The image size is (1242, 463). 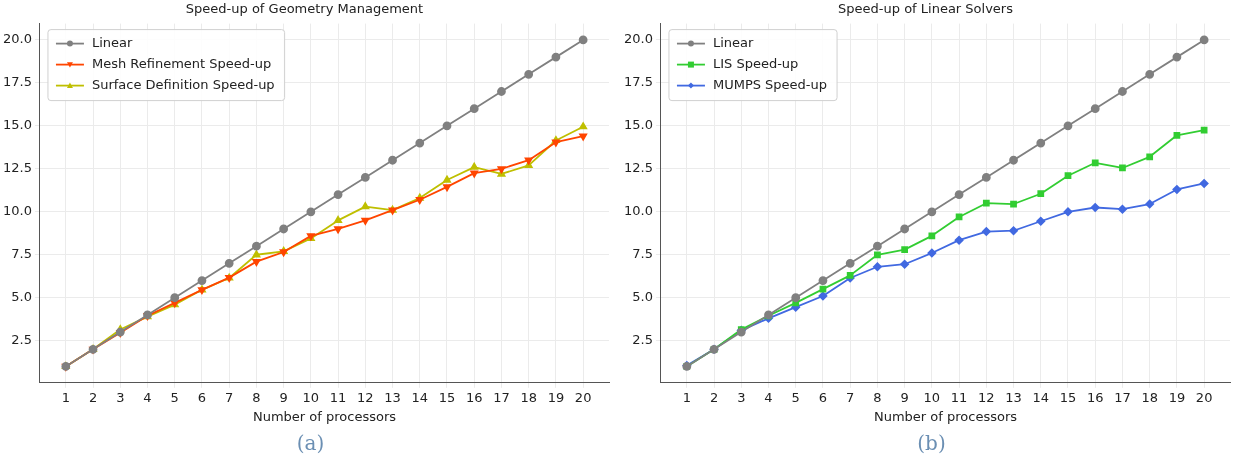 What do you see at coordinates (770, 84) in the screenshot?
I see `legend-label: MUMPS Speed-up` at bounding box center [770, 84].